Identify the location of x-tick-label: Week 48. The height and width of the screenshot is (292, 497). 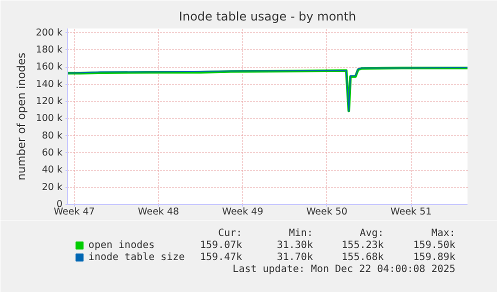
(159, 212).